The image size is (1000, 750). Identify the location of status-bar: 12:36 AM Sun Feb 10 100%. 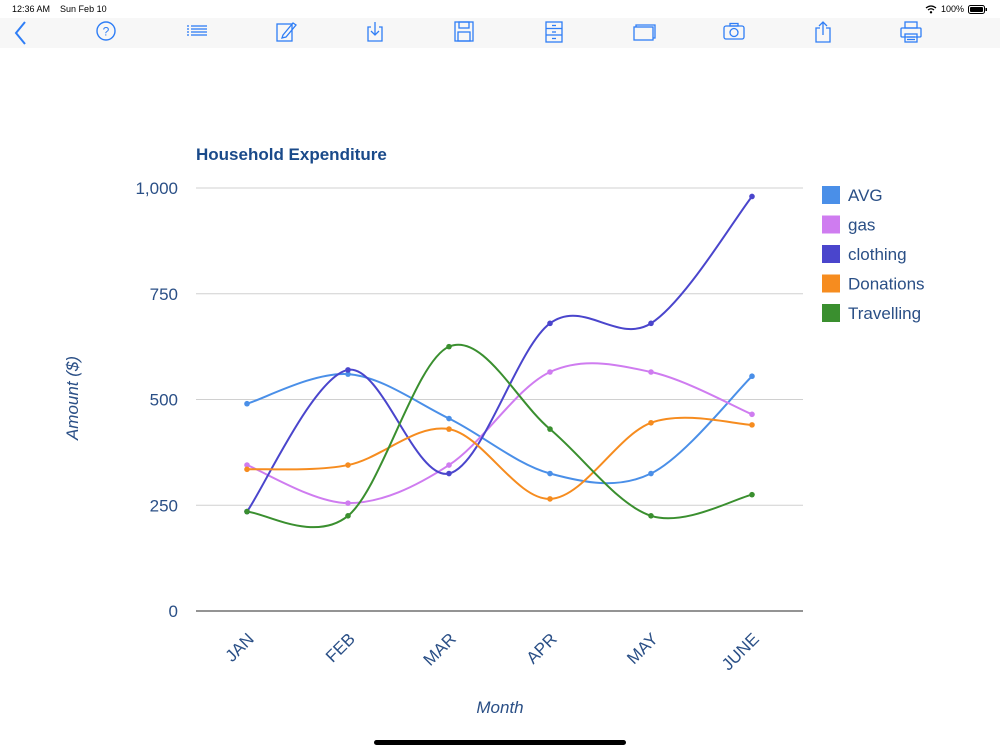
(500, 9).